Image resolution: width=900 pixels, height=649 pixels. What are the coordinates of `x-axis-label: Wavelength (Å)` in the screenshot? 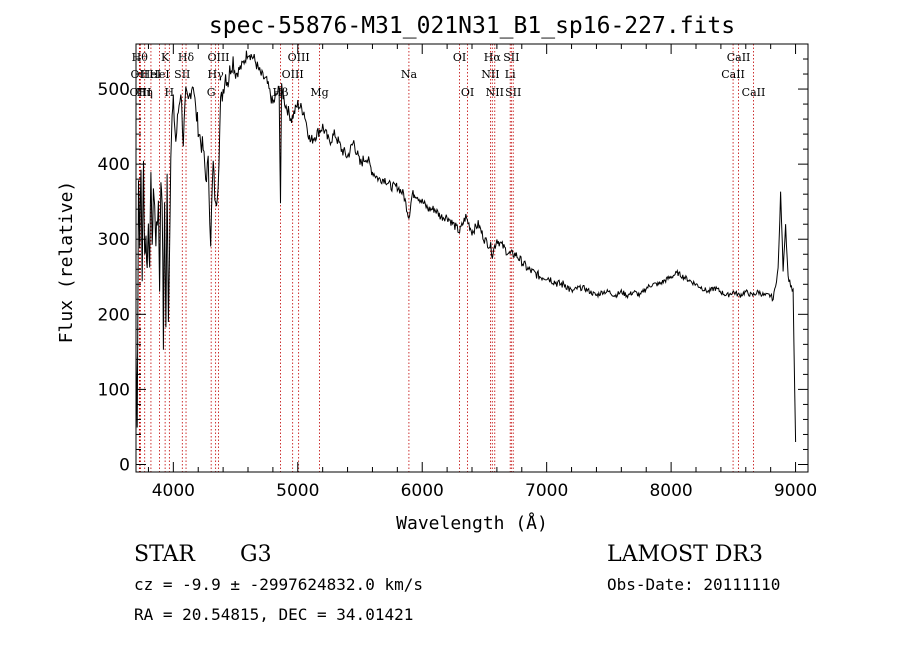 It's located at (472, 523).